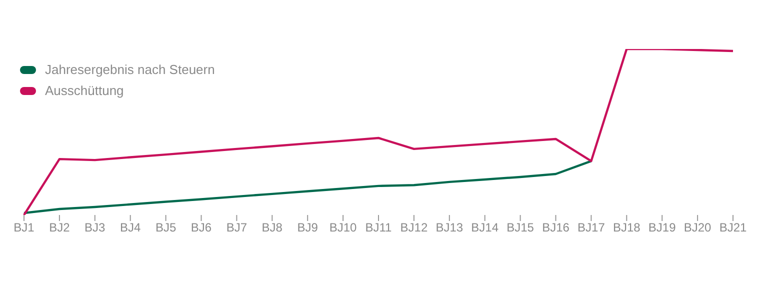 This screenshot has width=763, height=288. Describe the element at coordinates (733, 227) in the screenshot. I see `x-tick-label: BJ21` at that location.